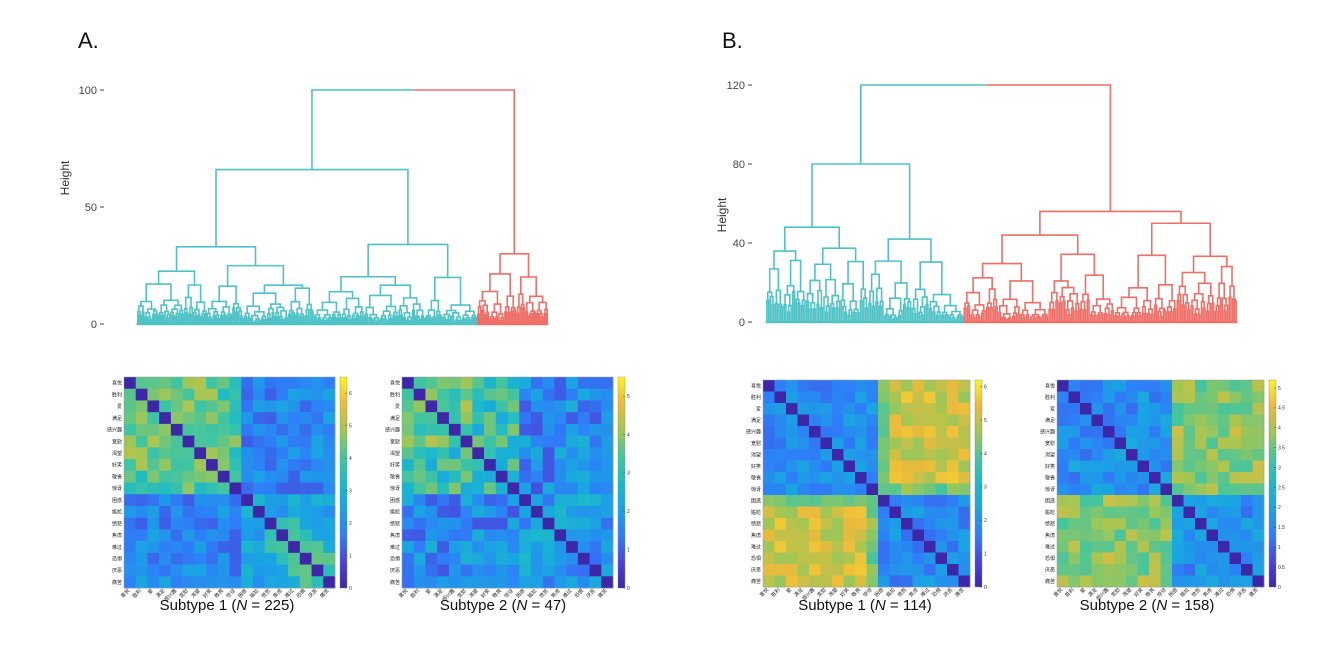 This screenshot has height=664, width=1336. I want to click on heatmap-row-label: 惊讶, so click(395, 488).